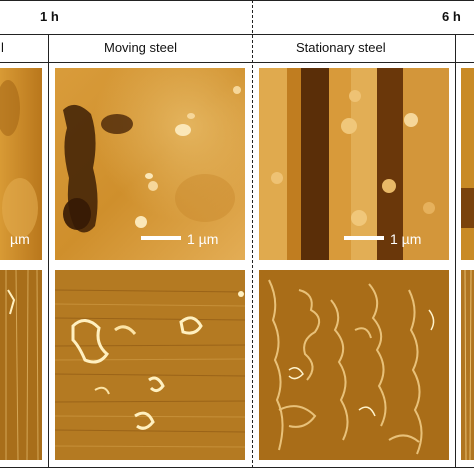 The image size is (474, 474). What do you see at coordinates (406, 239) in the screenshot?
I see `scale-bar-label-stationary: 1 µm` at bounding box center [406, 239].